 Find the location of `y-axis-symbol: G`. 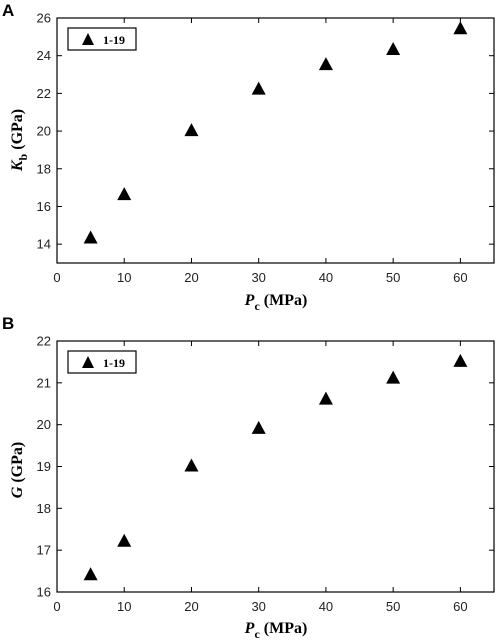

y-axis-symbol: G is located at coordinates (17, 492).